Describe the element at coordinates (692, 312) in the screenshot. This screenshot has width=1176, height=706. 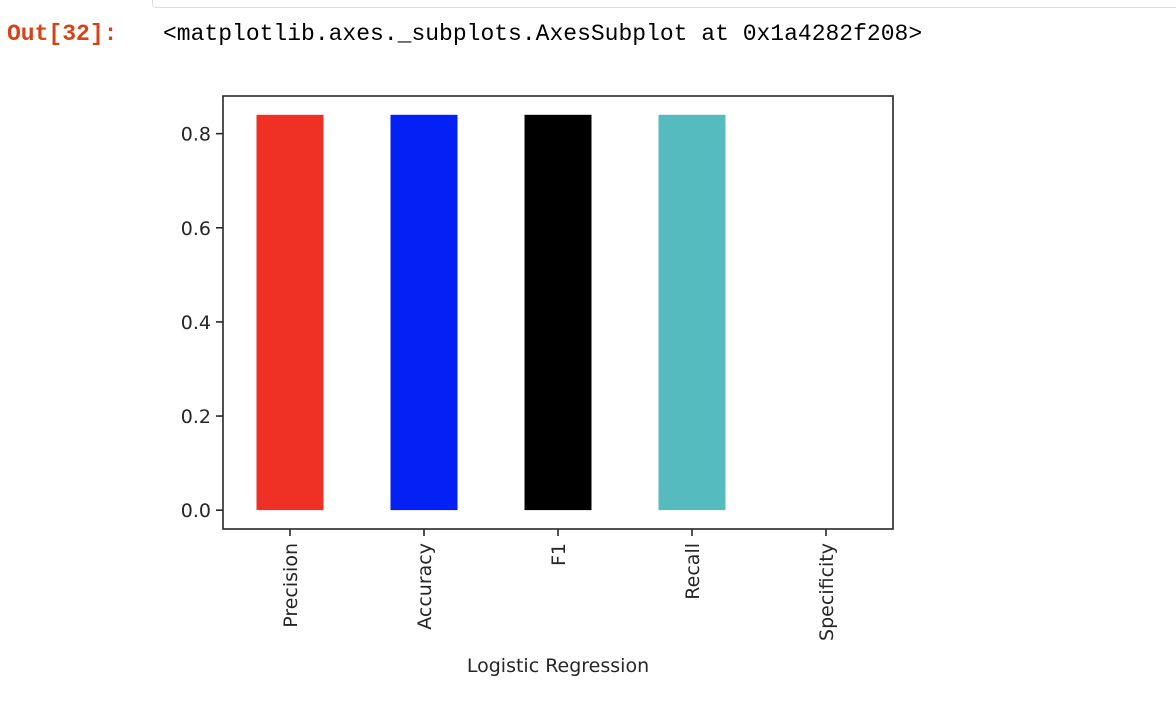
I see `bar-recall` at that location.